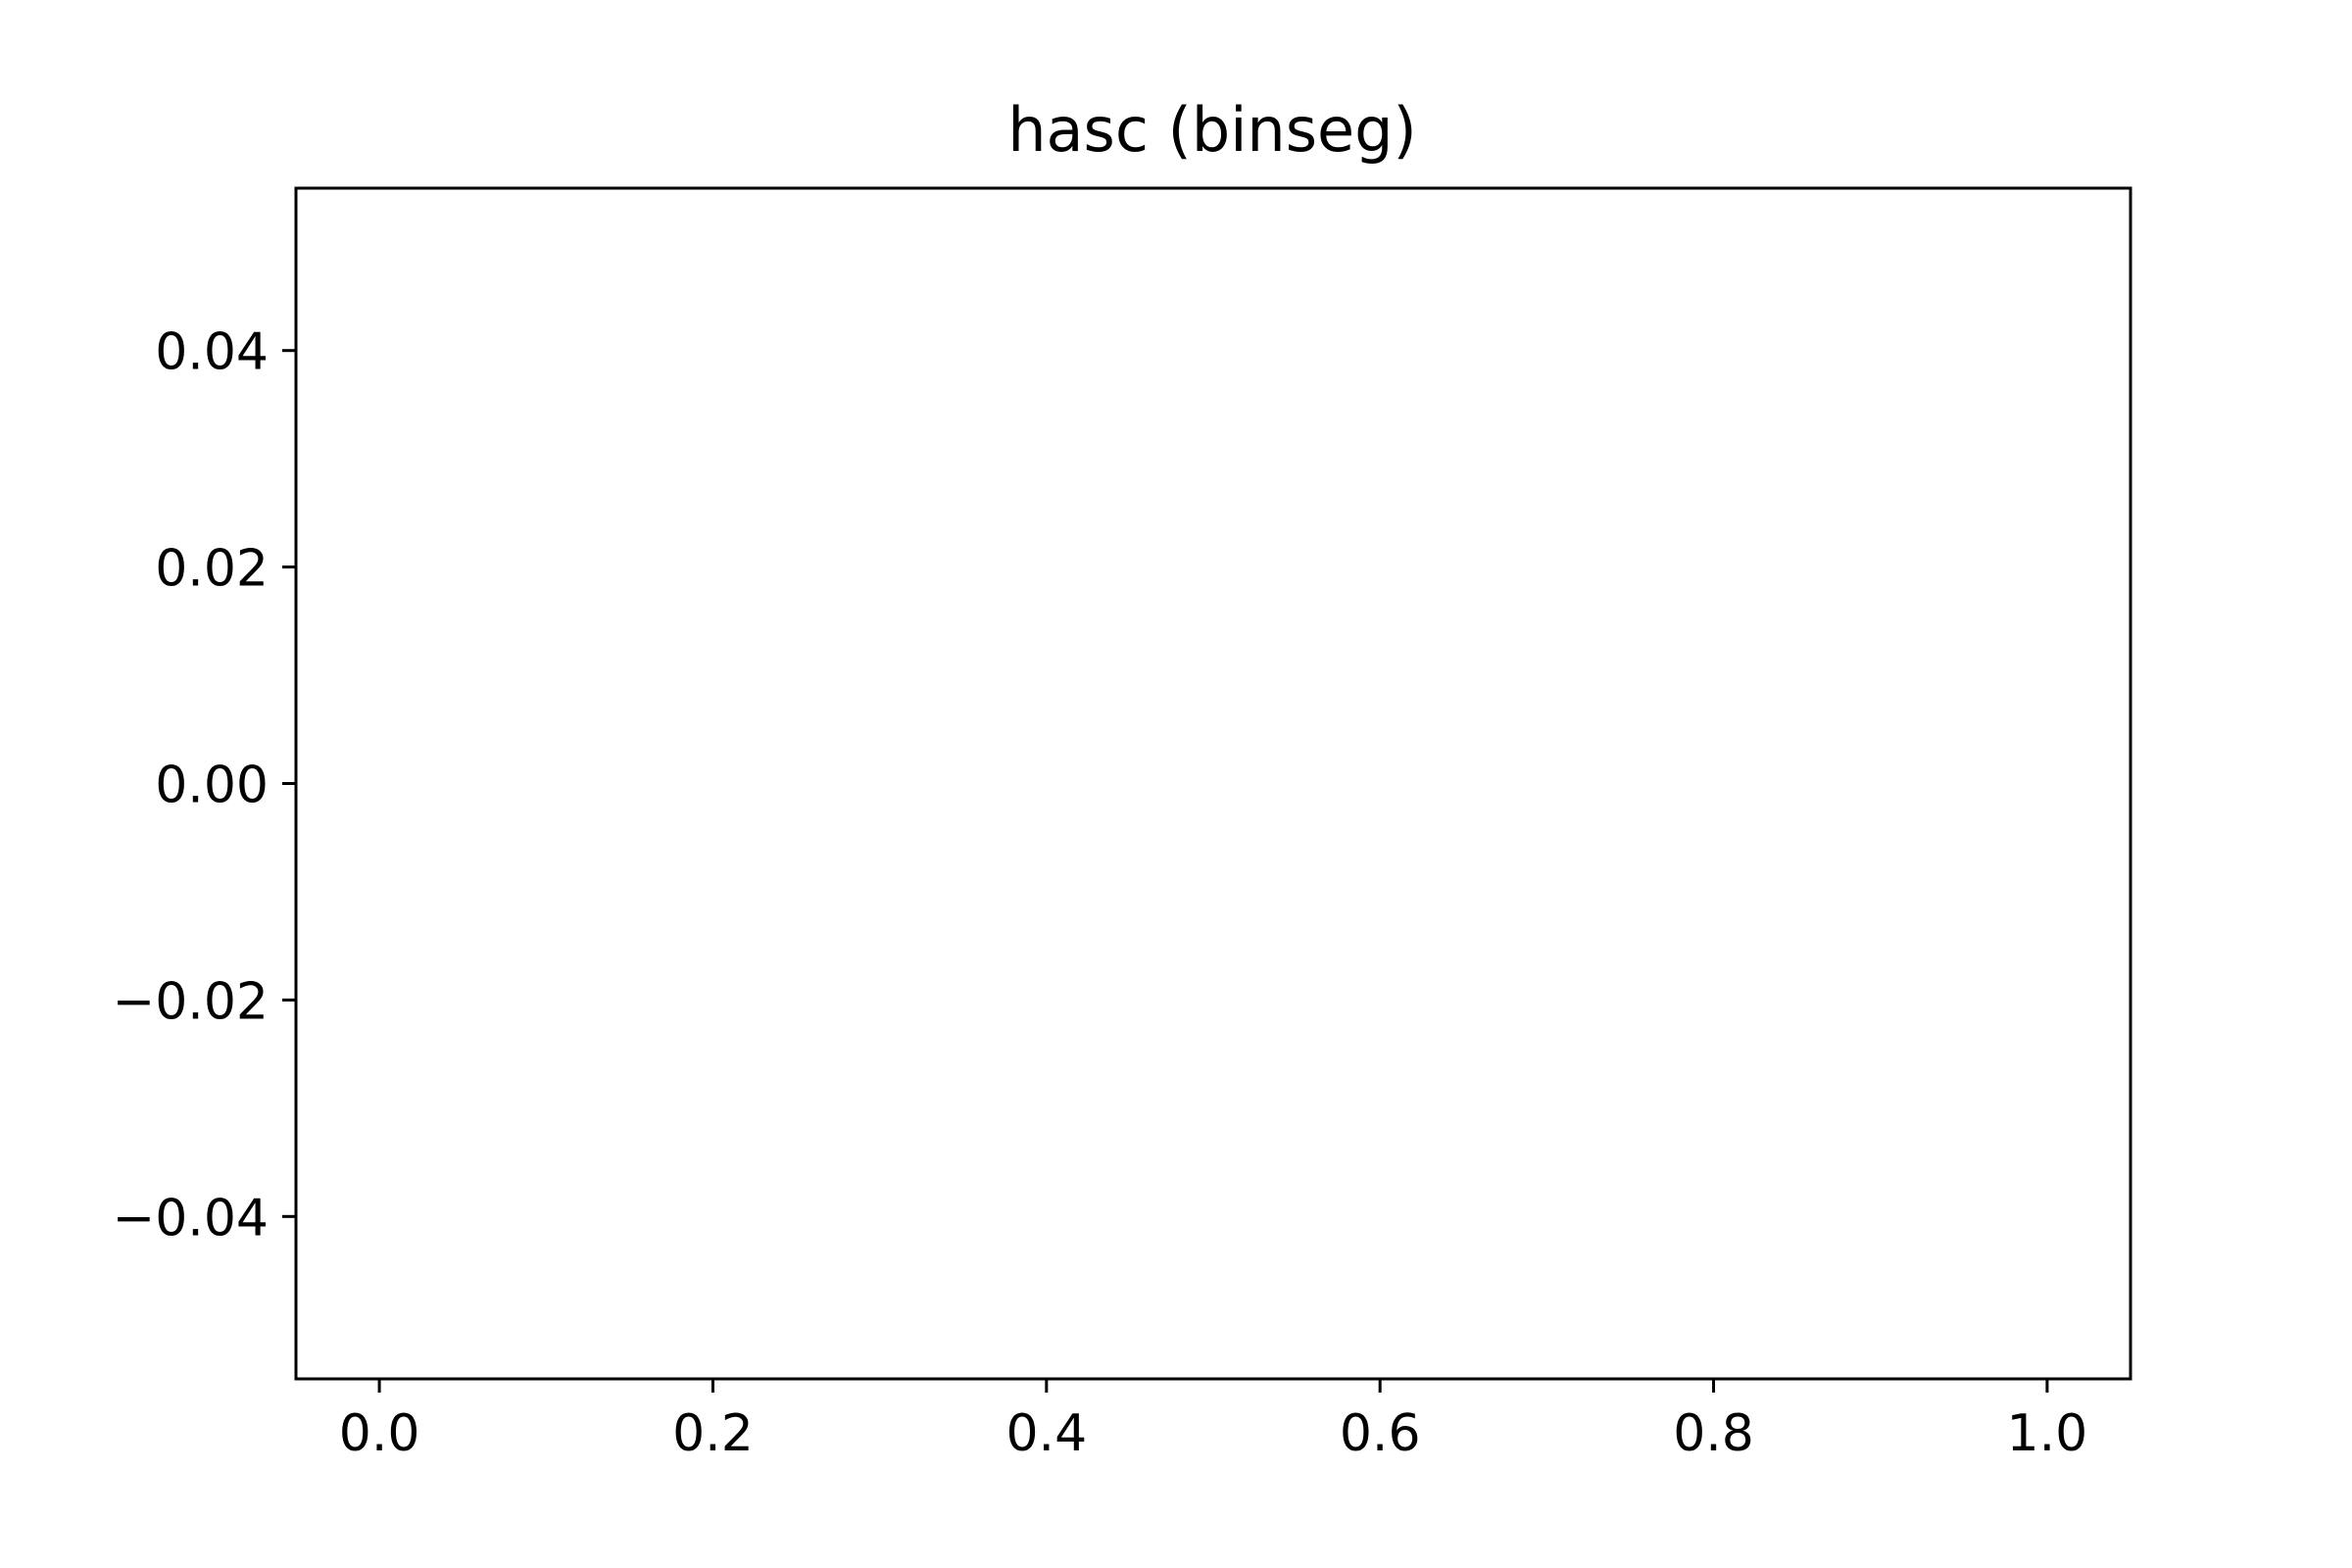  I want to click on y-tick-label: 0.00, so click(212, 786).